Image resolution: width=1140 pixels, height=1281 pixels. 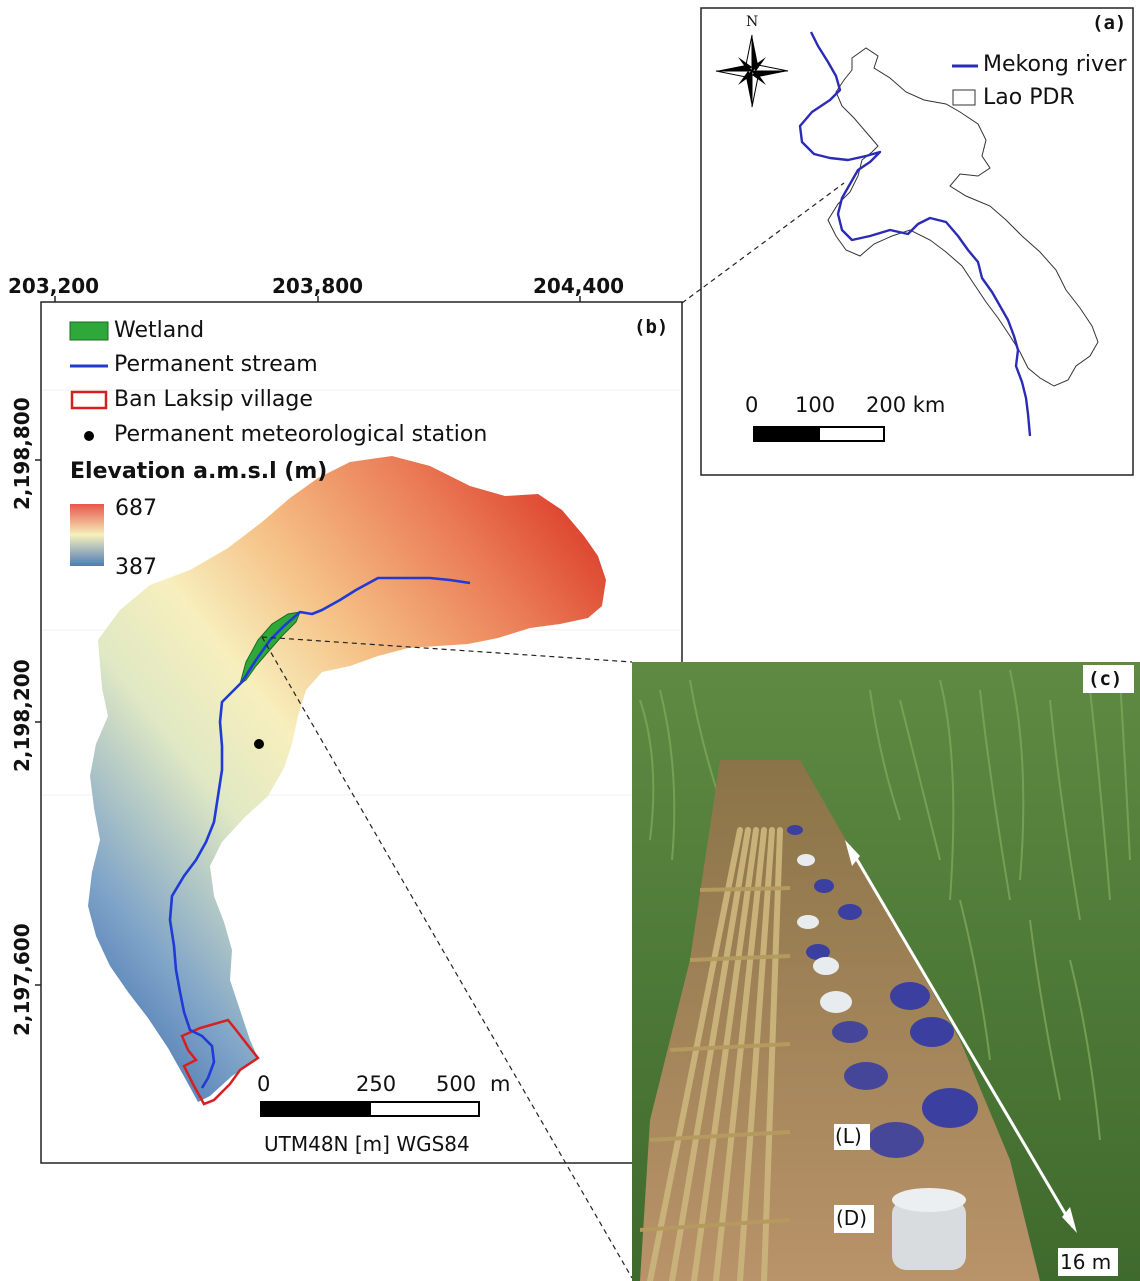 I want to click on north-arrow-icon, so click(x=752, y=71).